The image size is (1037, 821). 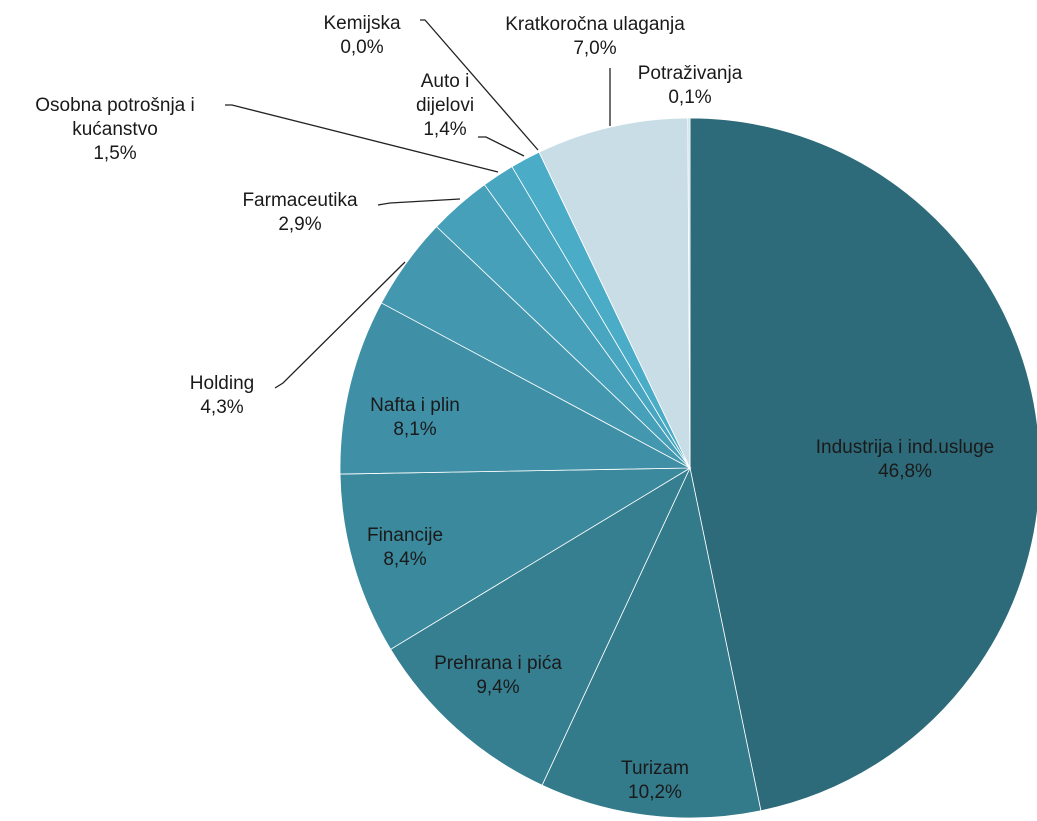 What do you see at coordinates (222, 407) in the screenshot?
I see `value-label: 4,3%` at bounding box center [222, 407].